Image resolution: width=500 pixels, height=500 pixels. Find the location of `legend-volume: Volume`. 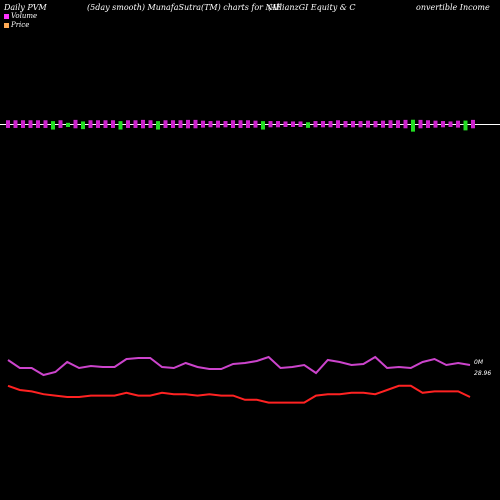

legend-volume: Volume is located at coordinates (20, 16).